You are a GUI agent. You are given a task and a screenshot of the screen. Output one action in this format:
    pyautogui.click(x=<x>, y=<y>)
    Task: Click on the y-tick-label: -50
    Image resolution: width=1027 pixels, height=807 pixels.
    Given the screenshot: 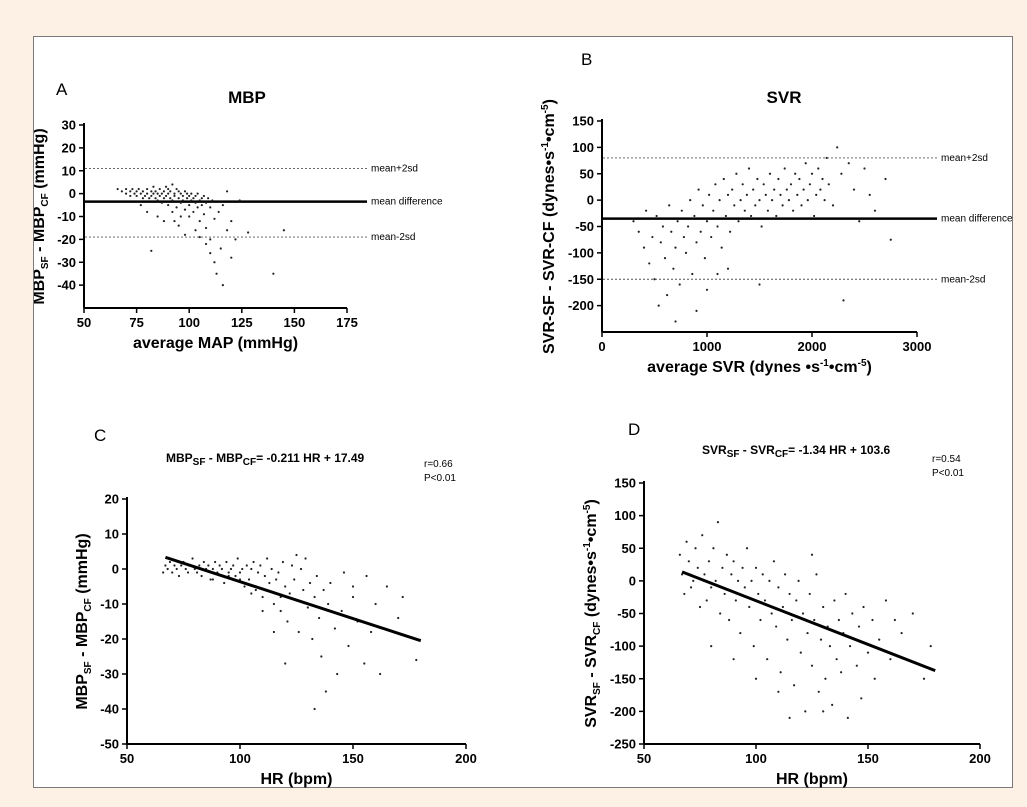 What is the action you would take?
    pyautogui.click(x=109, y=744)
    